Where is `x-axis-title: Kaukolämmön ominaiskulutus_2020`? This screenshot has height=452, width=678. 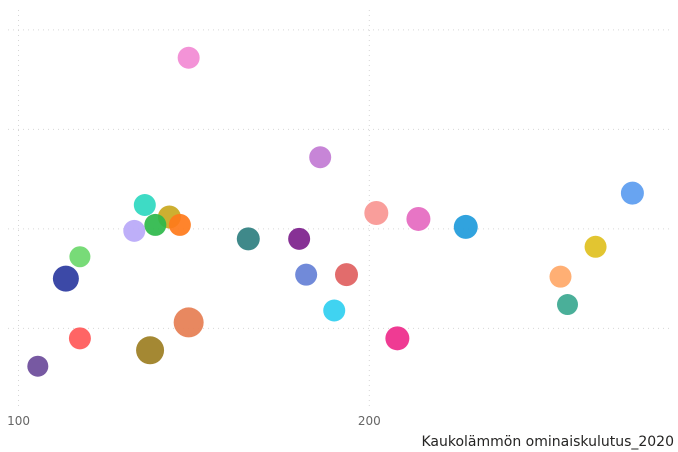
x-axis-title: Kaukolämmön ominaiskulutus_2020 is located at coordinates (547, 442).